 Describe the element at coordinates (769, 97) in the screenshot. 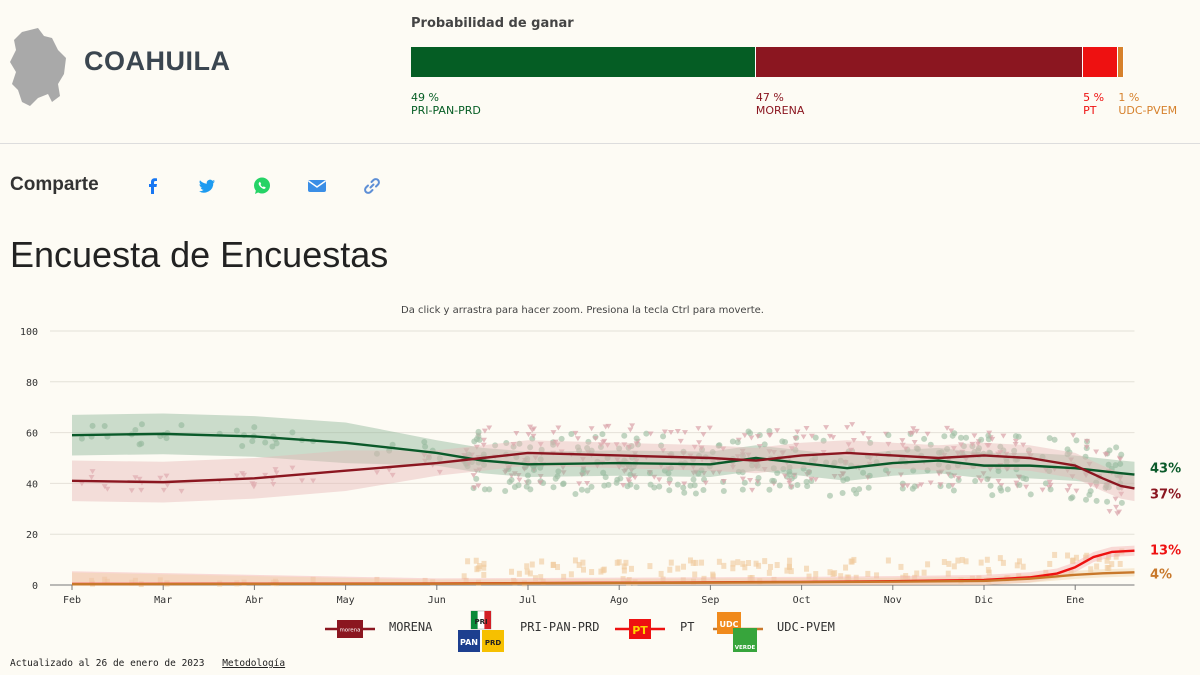

I see `probability-pct: 47 %` at that location.